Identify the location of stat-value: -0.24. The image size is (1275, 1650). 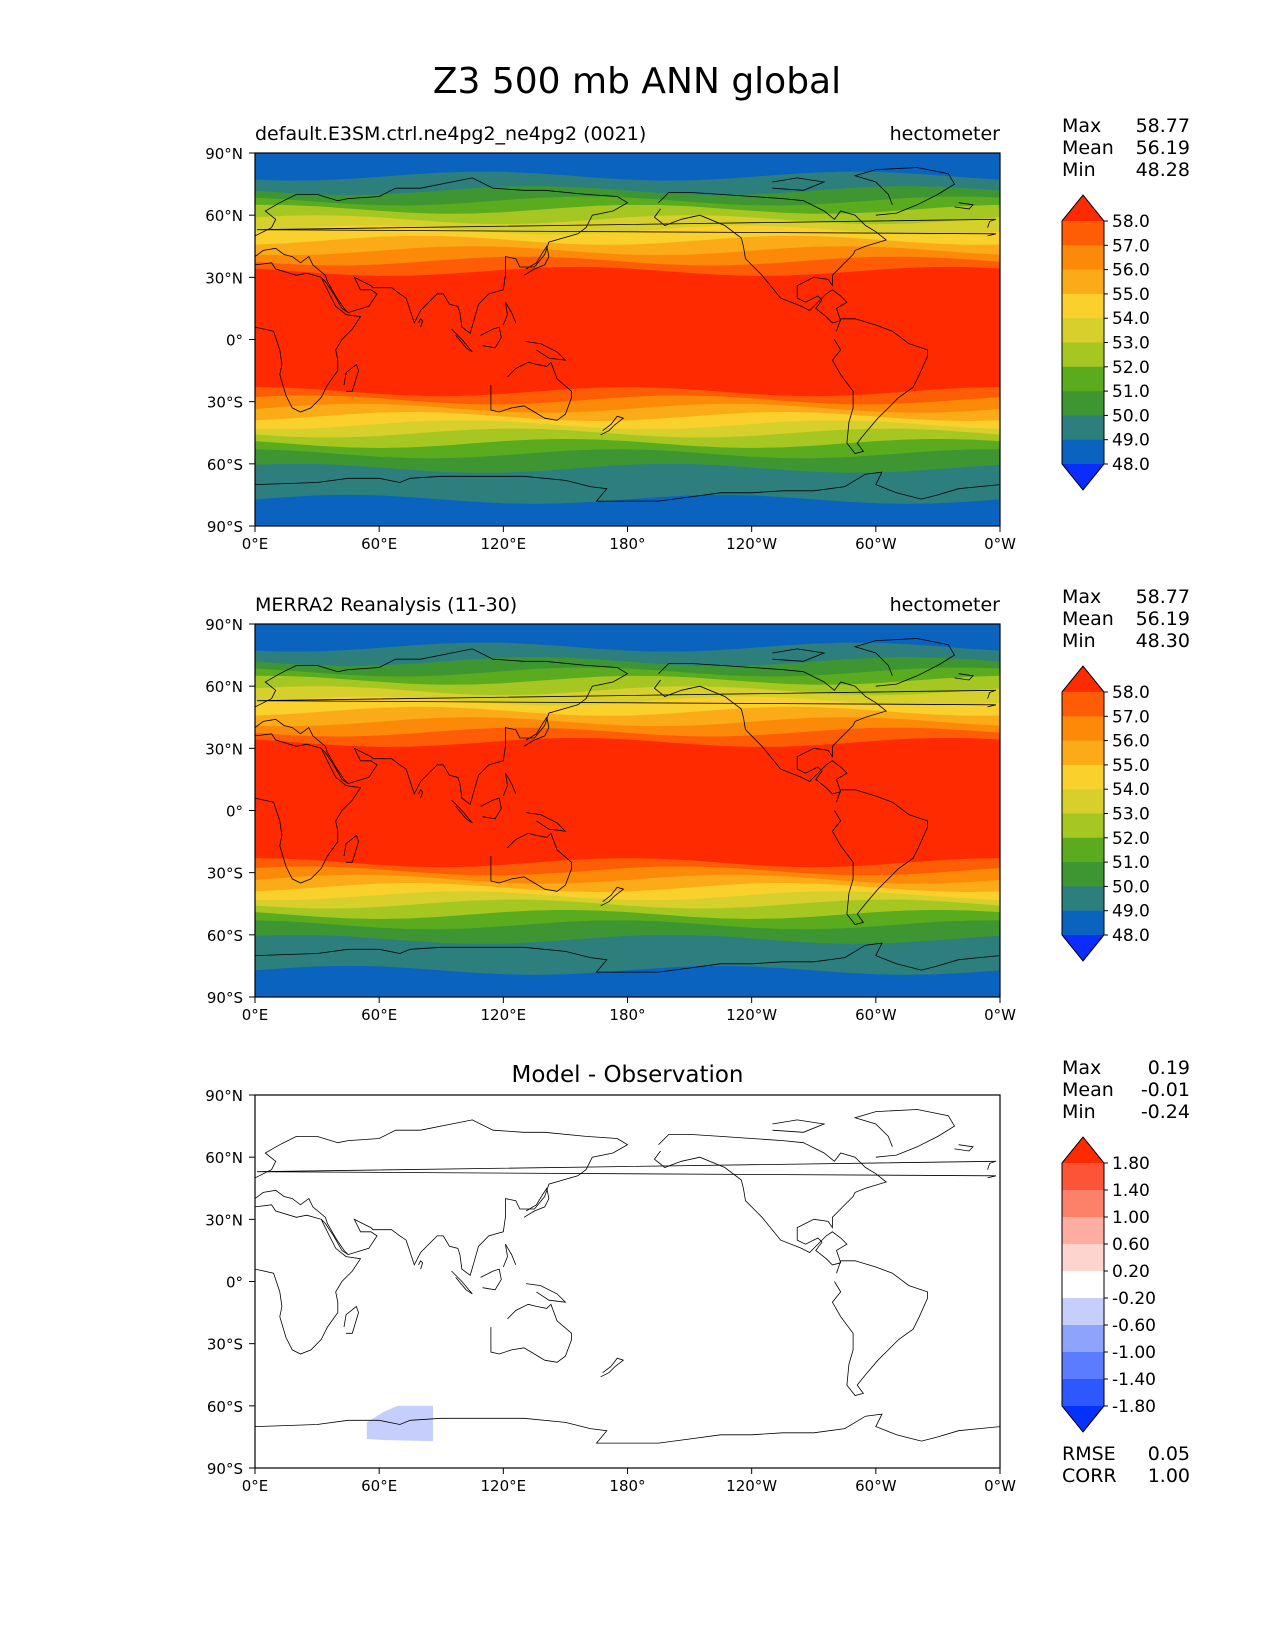
(1165, 1112).